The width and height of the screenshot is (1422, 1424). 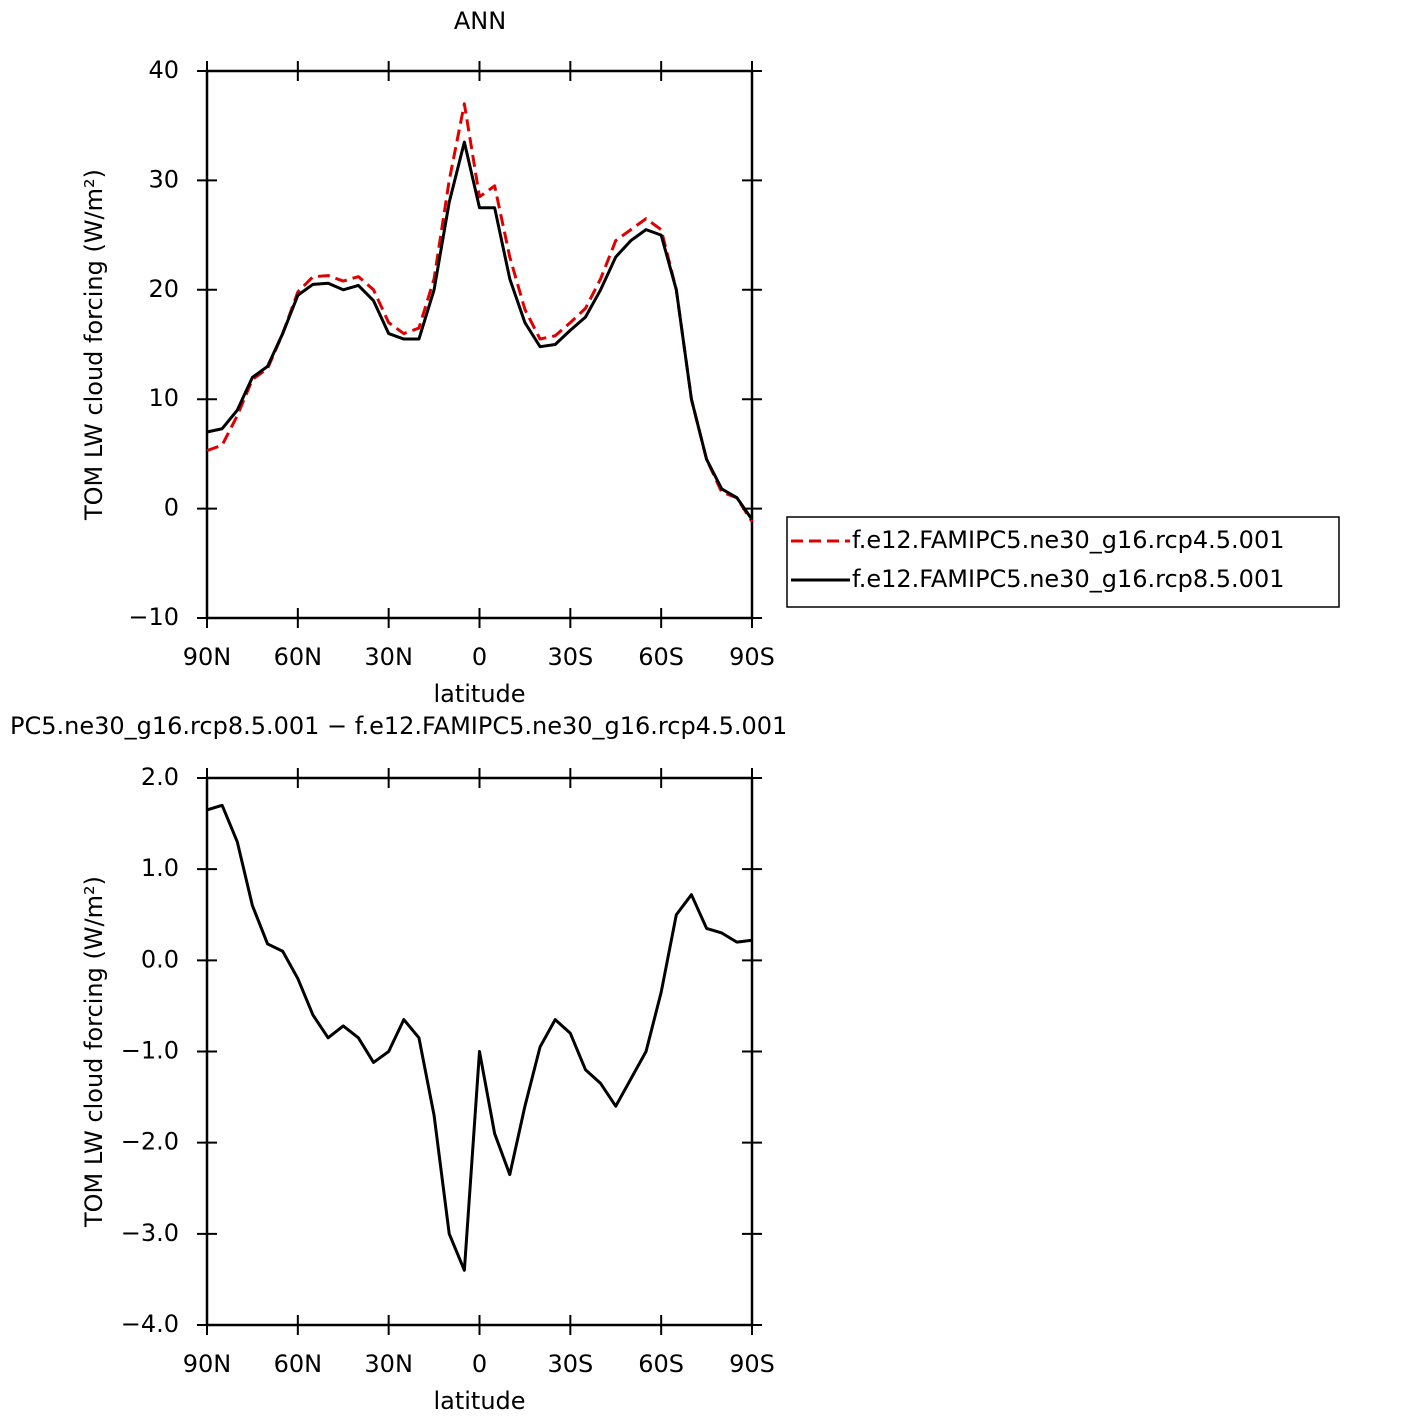 What do you see at coordinates (160, 777) in the screenshot?
I see `y-tick-label: 2.0` at bounding box center [160, 777].